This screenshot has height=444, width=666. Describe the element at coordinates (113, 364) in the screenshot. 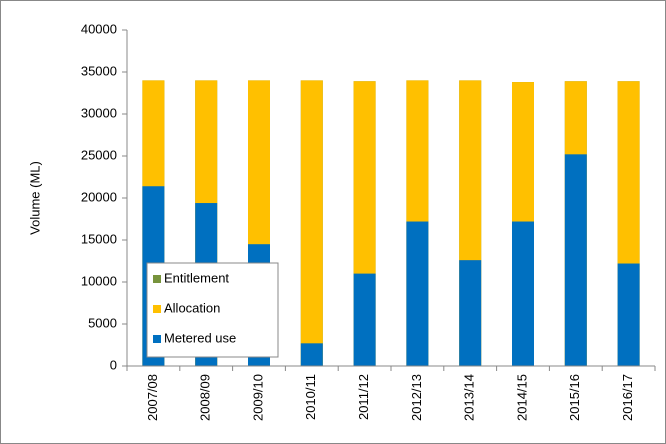

I see `y-tick-label: 0` at that location.